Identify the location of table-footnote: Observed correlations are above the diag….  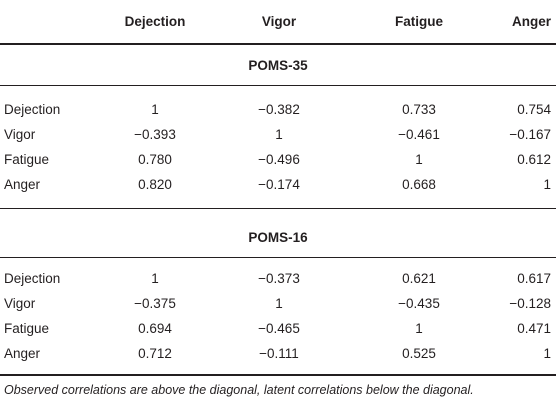
(239, 390).